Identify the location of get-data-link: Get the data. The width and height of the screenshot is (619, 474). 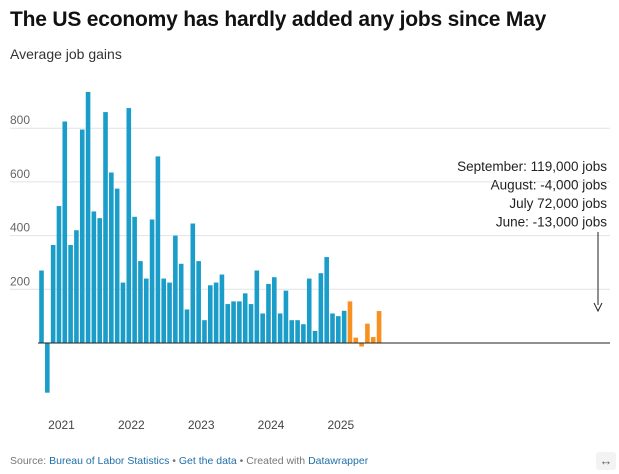
(207, 461).